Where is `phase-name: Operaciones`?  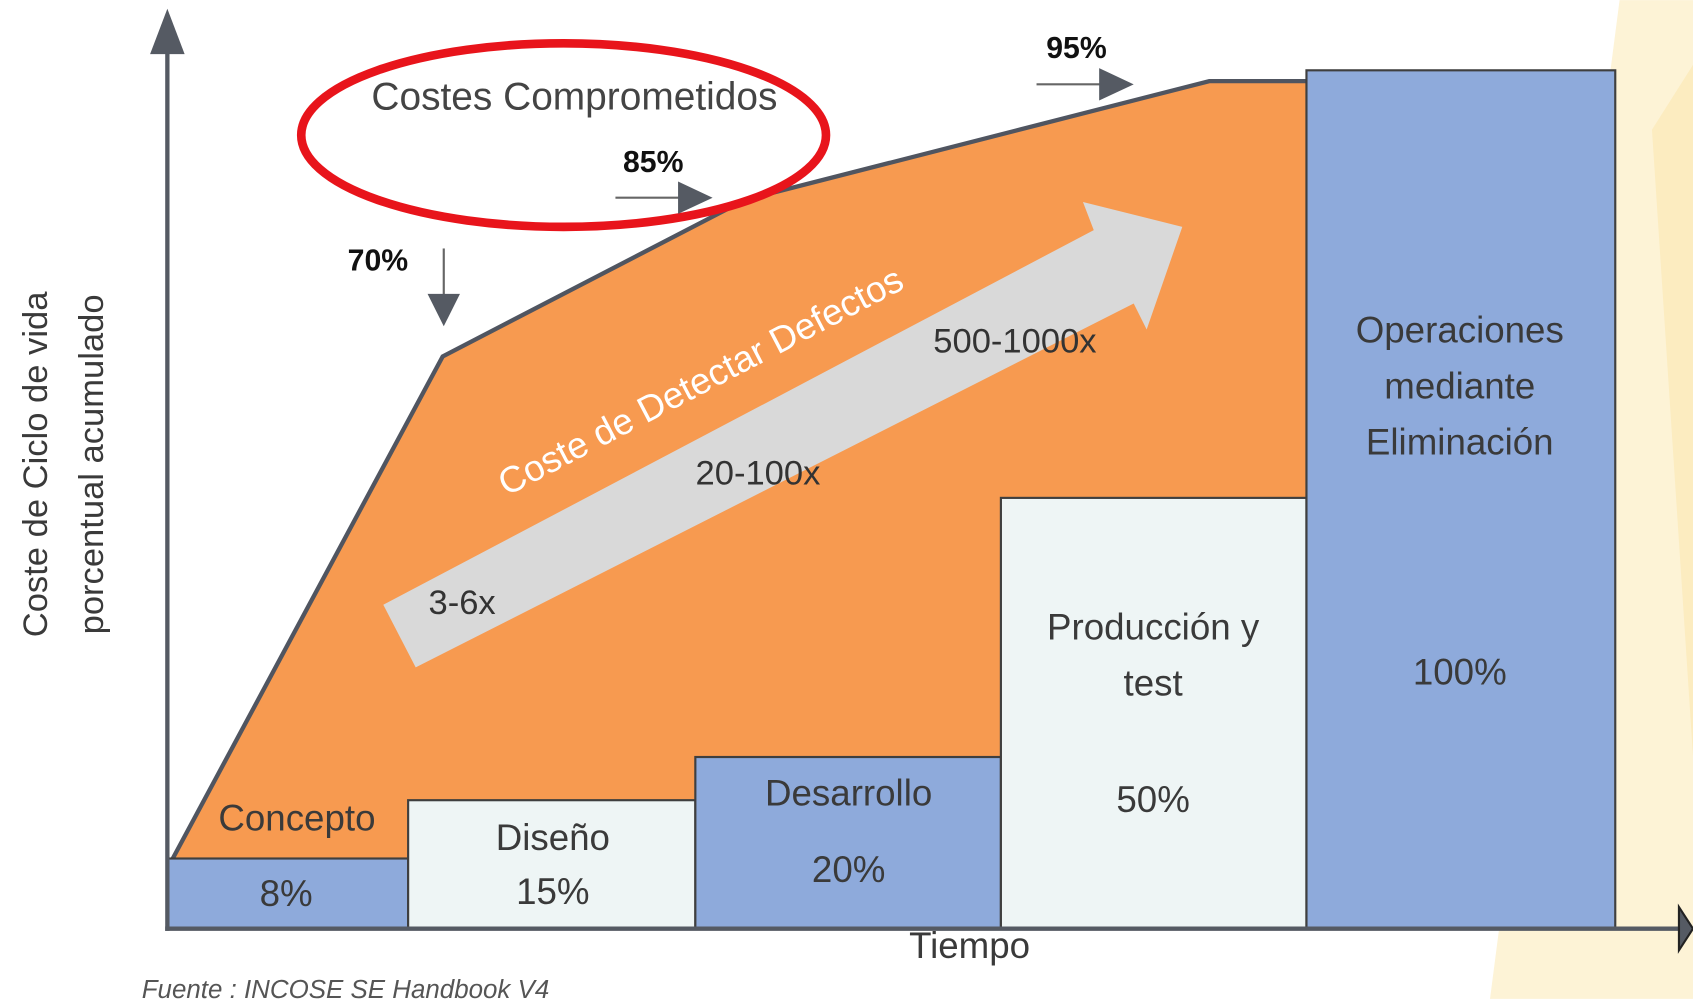 phase-name: Operaciones is located at coordinates (1460, 329).